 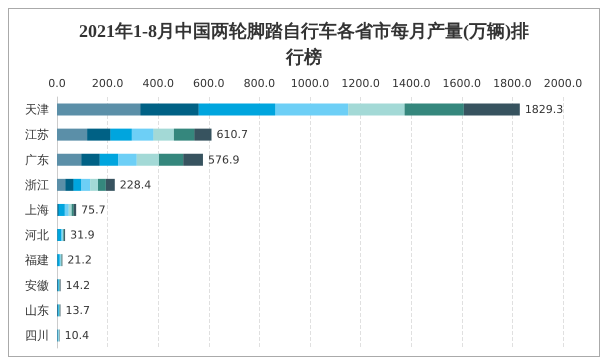 I want to click on total-label: 14.2, so click(x=78, y=285).